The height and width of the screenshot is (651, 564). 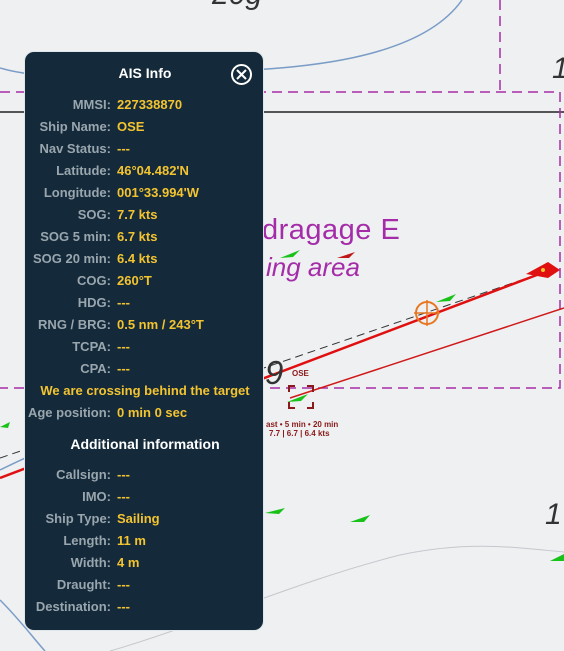 I want to click on close-button, so click(x=241, y=74).